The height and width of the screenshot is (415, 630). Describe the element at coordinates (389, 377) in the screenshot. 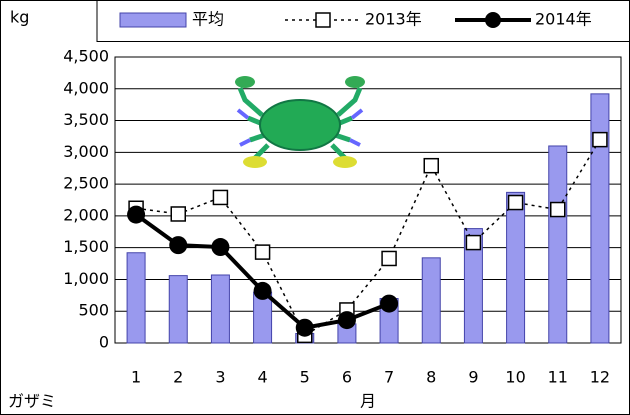

I see `x-tick-label: 7` at that location.